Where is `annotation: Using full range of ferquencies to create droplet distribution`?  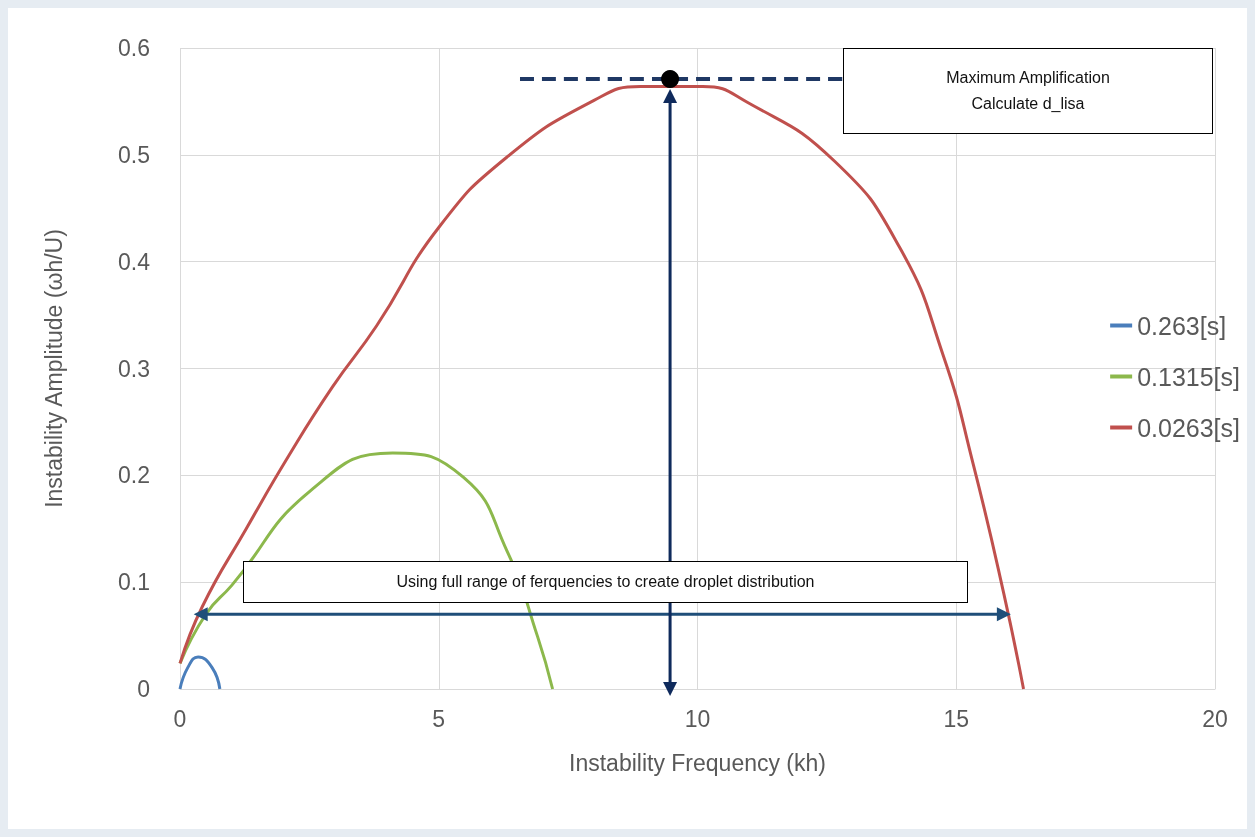 annotation: Using full range of ferquencies to create droplet distribution is located at coordinates (605, 582).